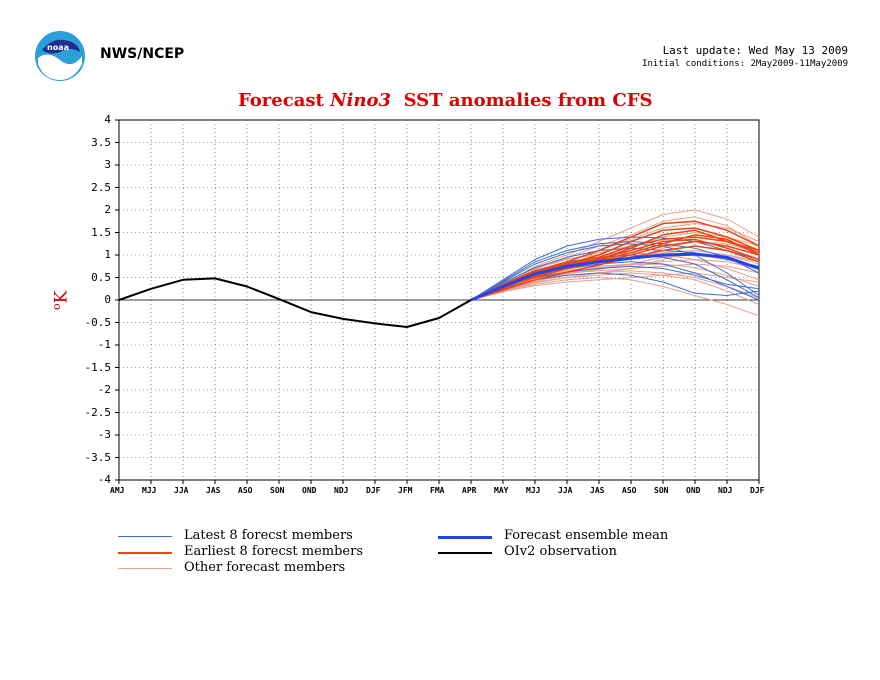 This screenshot has width=880, height=680. What do you see at coordinates (437, 490) in the screenshot?
I see `x-tick-label: FMA` at bounding box center [437, 490].